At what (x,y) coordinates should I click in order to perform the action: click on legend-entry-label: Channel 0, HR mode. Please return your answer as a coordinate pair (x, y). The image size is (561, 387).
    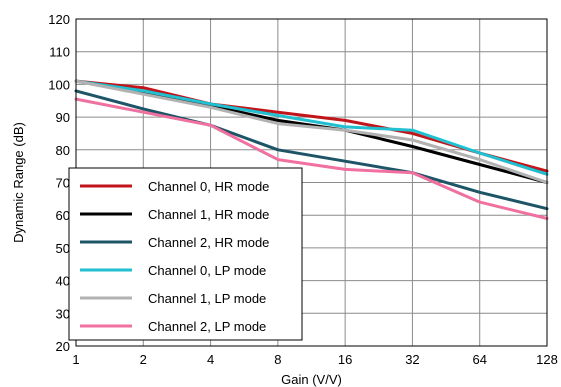
    Looking at the image, I should click on (208, 186).